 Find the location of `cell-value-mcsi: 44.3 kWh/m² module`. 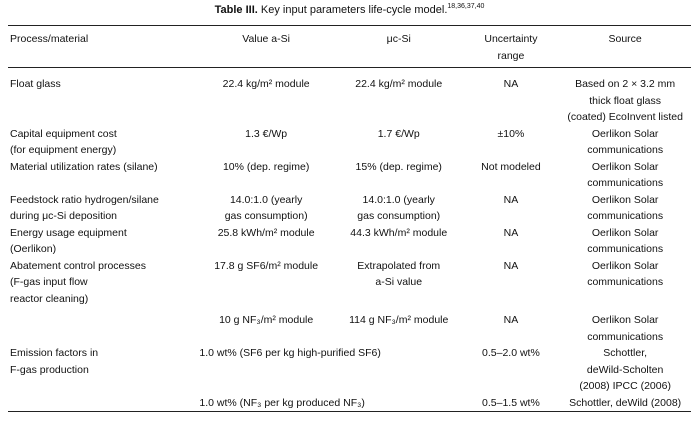

cell-value-mcsi: 44.3 kWh/m² module is located at coordinates (399, 232).